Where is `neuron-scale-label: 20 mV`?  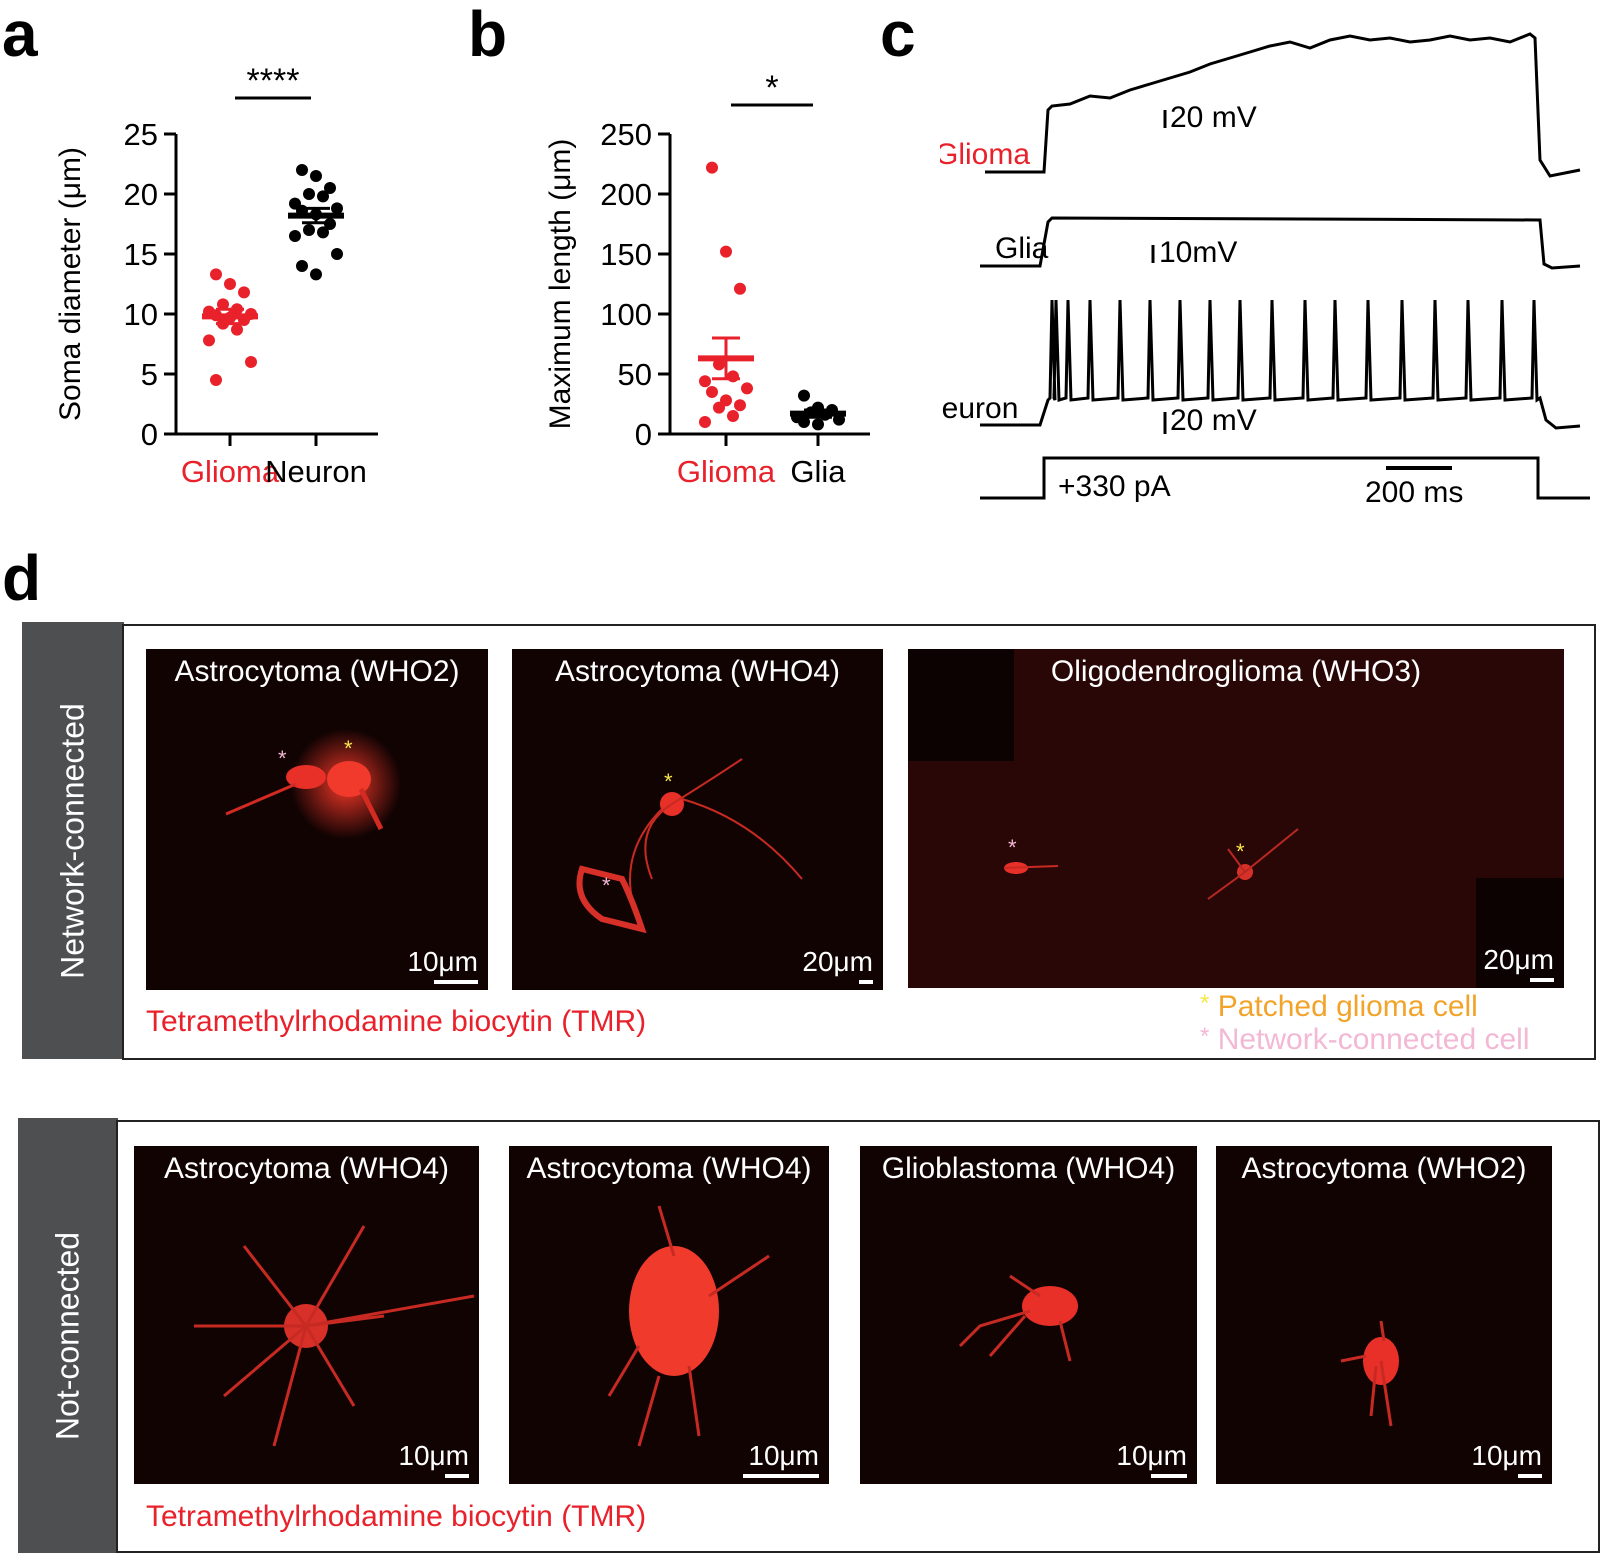 neuron-scale-label: 20 mV is located at coordinates (1213, 420).